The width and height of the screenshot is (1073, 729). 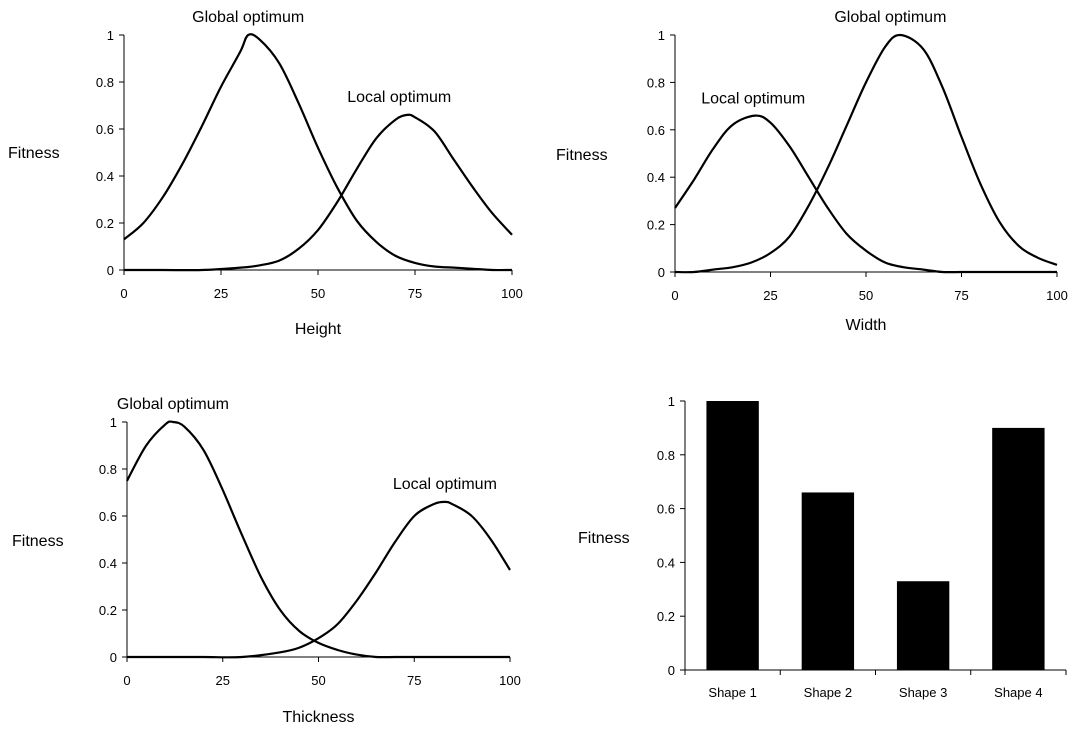 I want to click on x-axis-title: Thickness, so click(x=318, y=717).